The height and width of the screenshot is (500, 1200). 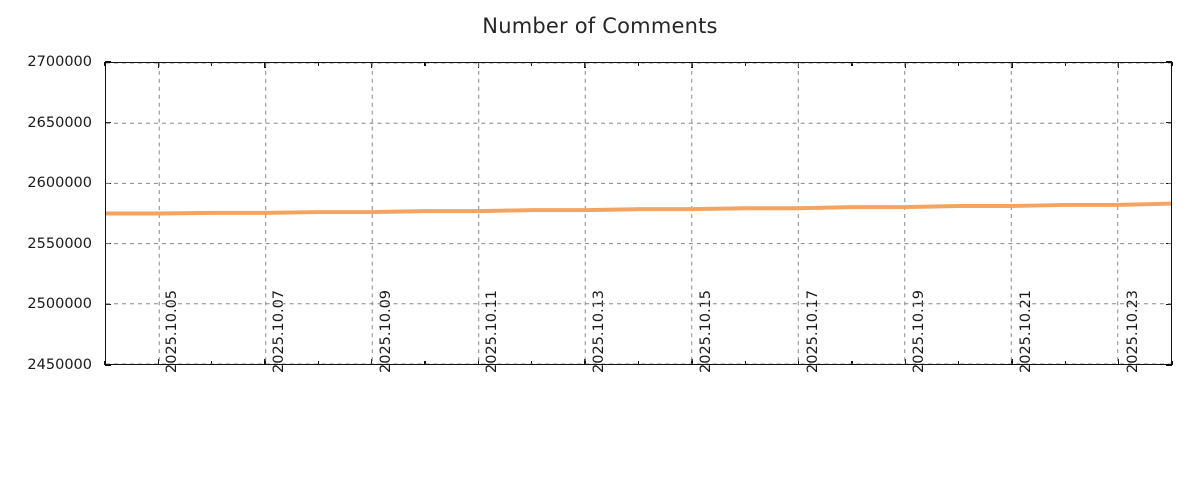 What do you see at coordinates (59, 183) in the screenshot?
I see `y-axis-tick-label: 2600000` at bounding box center [59, 183].